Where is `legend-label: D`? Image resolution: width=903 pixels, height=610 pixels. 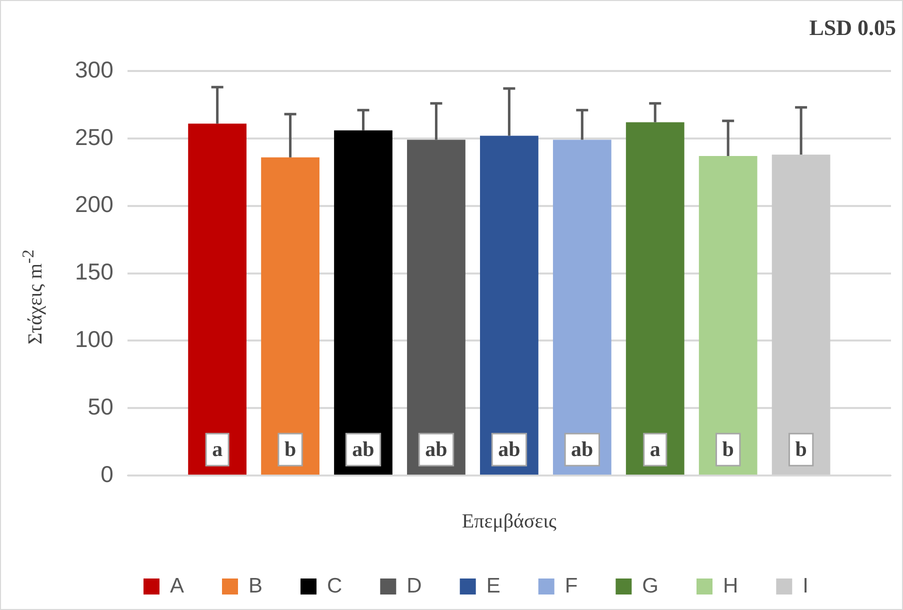 legend-label: D is located at coordinates (414, 586).